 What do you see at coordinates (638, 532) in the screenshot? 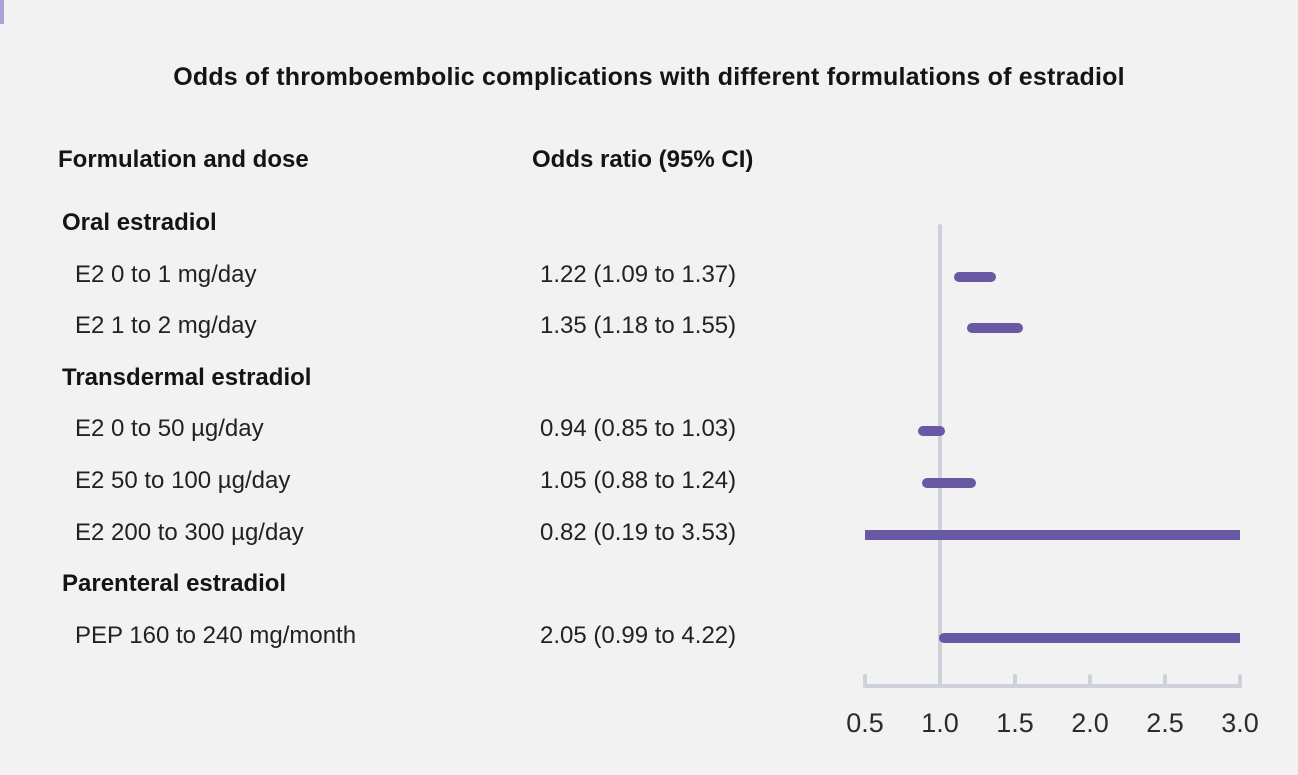
I see `or-value: 0.82 (0.19 to 3.53)` at bounding box center [638, 532].